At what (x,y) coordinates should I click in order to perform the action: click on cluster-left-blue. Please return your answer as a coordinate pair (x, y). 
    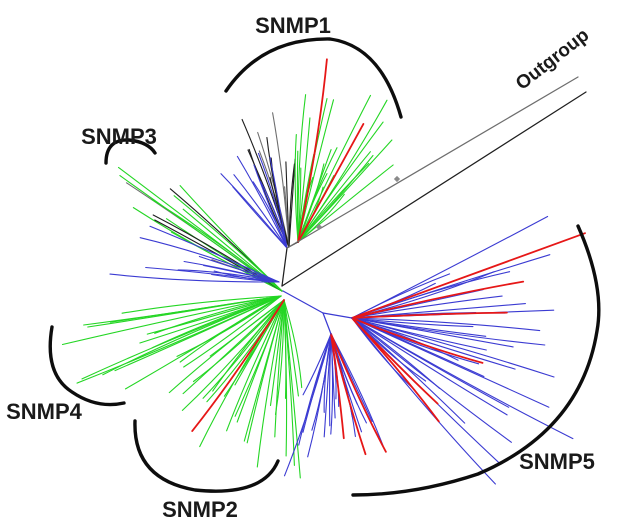
    Looking at the image, I should click on (194, 254).